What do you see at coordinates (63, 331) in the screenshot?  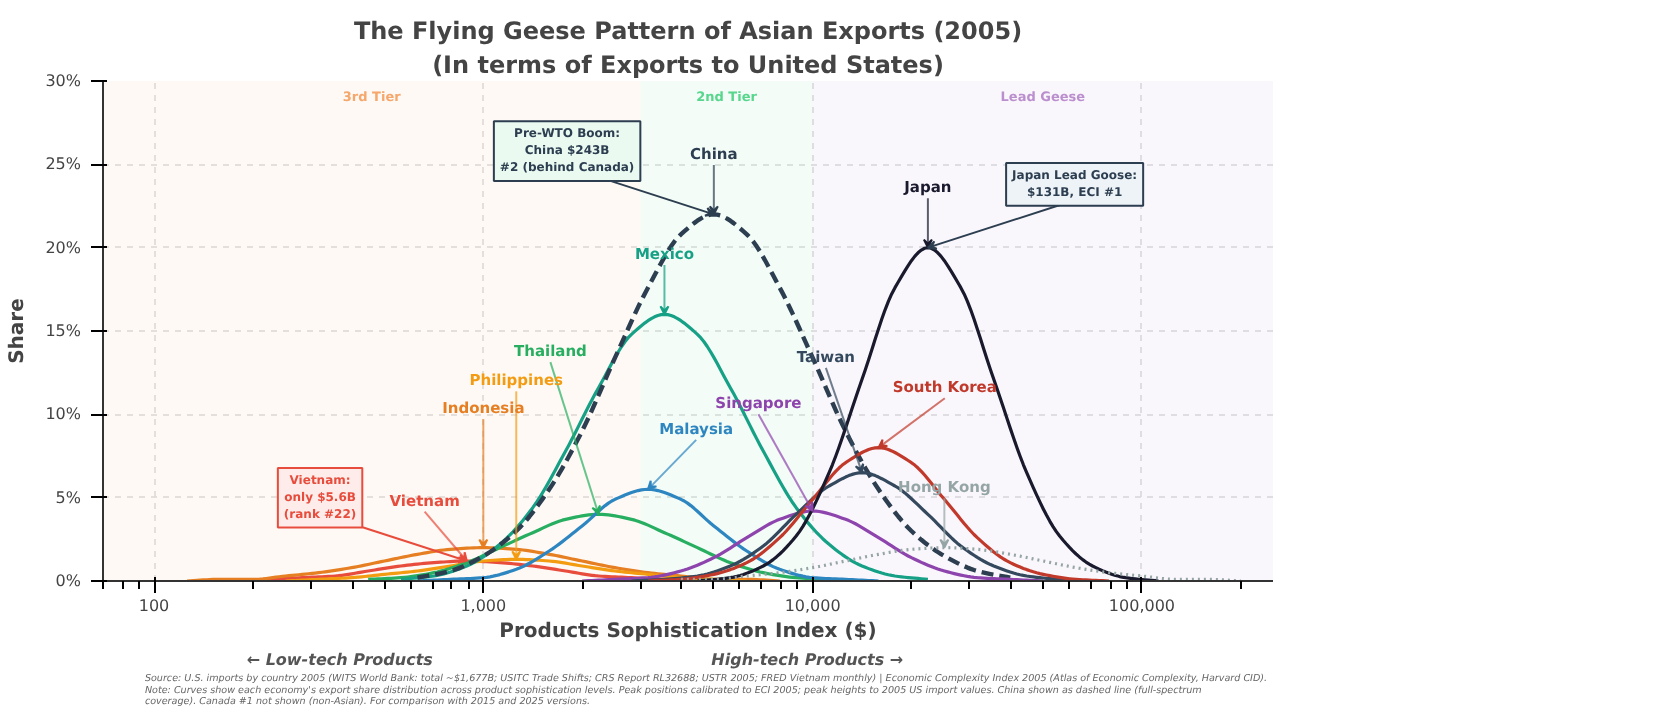 I see `y-tick-label: 15%` at bounding box center [63, 331].